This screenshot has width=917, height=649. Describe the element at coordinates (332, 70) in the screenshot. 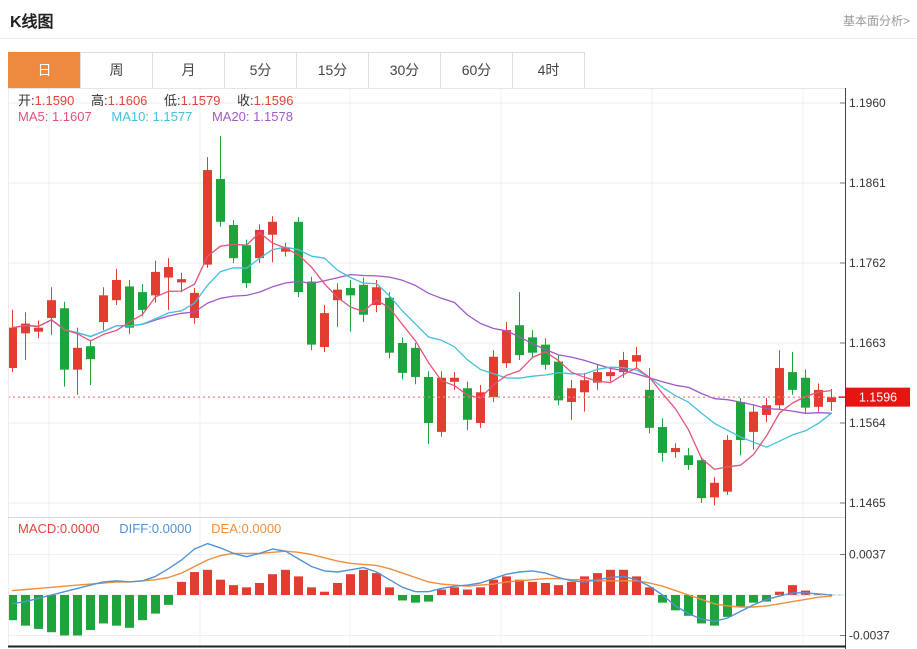

I see `tab-15min: 15分` at that location.